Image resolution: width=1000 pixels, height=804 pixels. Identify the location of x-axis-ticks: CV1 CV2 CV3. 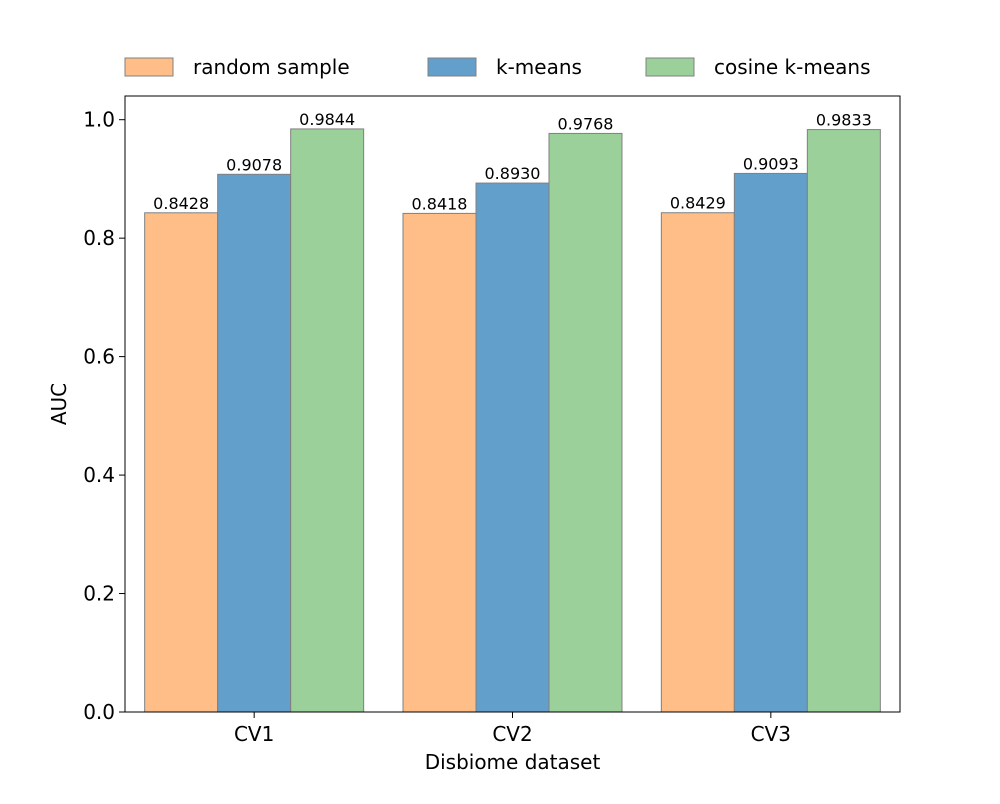
(512, 729).